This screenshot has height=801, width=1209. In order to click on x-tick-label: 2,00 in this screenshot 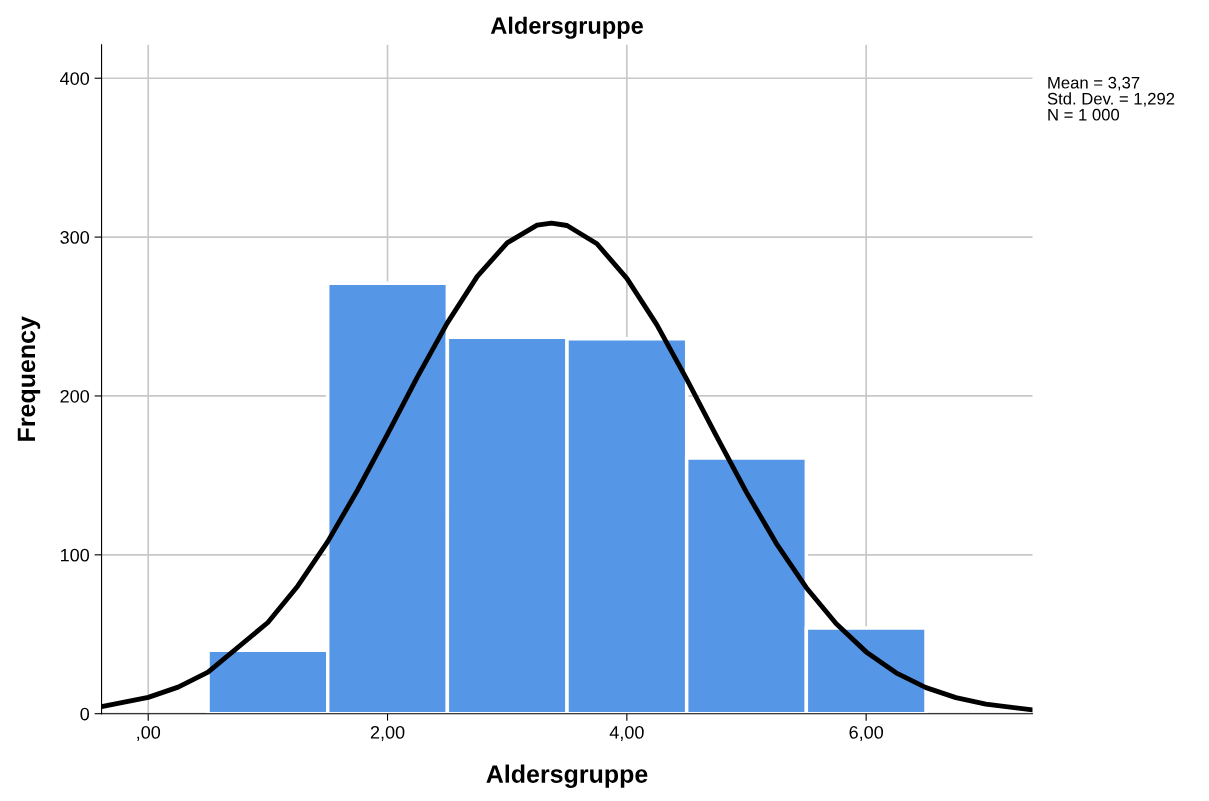, I will do `click(387, 733)`.